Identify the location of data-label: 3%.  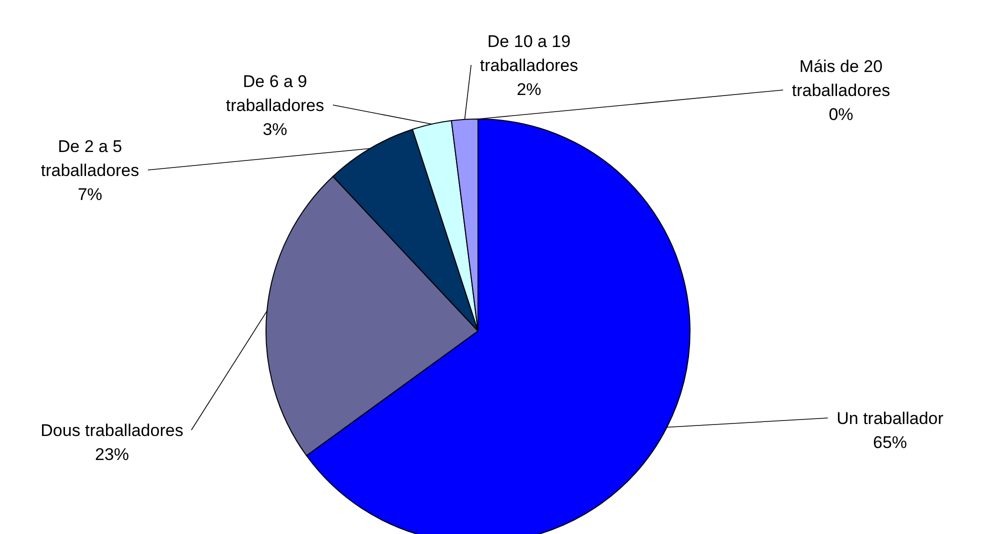
(275, 129).